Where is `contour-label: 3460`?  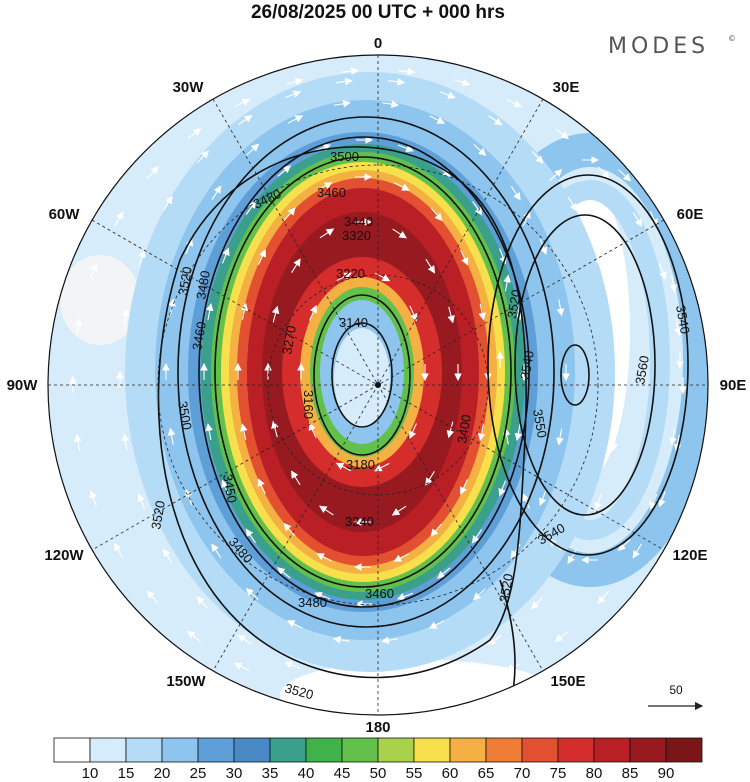
contour-label: 3460 is located at coordinates (199, 335).